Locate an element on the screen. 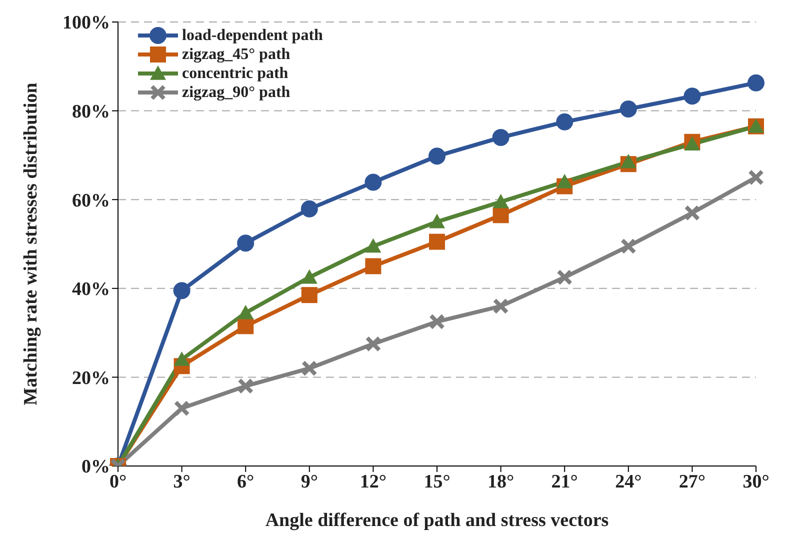  y-tick-label: 100% is located at coordinates (86, 23).